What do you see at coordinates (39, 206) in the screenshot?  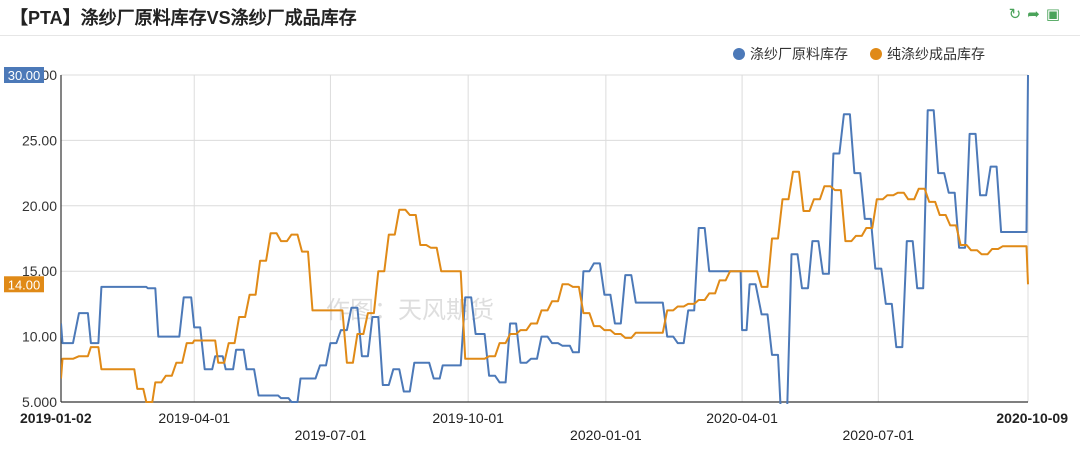 I see `y-tick-label: 20.00` at bounding box center [39, 206].